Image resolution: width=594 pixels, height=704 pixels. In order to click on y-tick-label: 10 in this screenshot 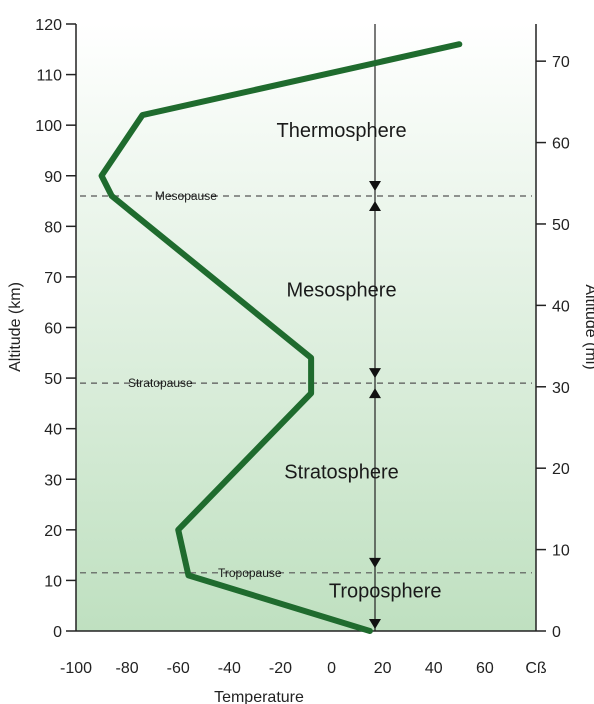, I will do `click(53, 581)`.